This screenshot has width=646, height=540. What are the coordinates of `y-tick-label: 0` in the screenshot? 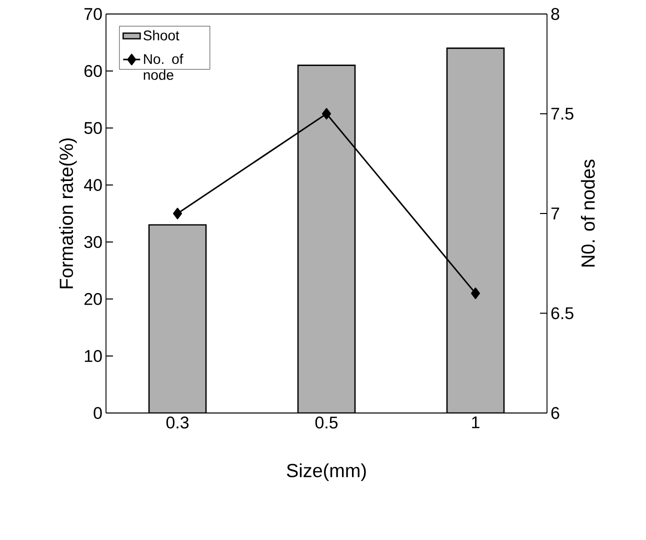 It's located at (98, 413).